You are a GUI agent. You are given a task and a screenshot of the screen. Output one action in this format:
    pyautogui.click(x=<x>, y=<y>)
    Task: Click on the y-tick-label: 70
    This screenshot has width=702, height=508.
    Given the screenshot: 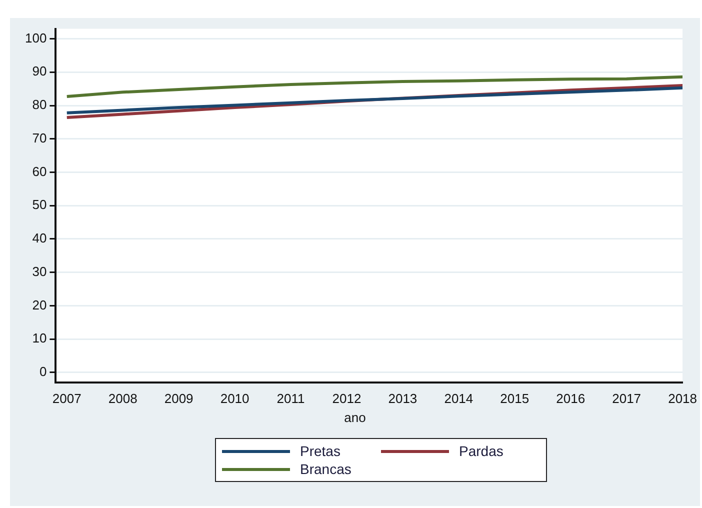 What is the action you would take?
    pyautogui.click(x=39, y=138)
    